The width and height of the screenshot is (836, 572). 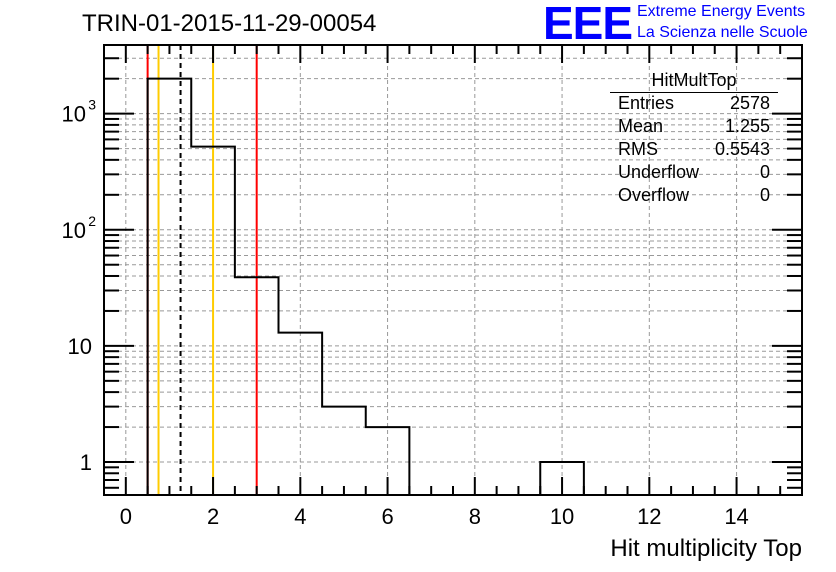 What do you see at coordinates (86, 462) in the screenshot?
I see `y-tick-label: 1` at bounding box center [86, 462].